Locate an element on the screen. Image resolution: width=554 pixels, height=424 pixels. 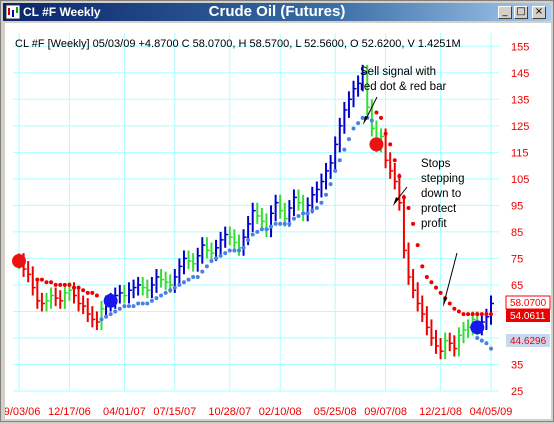
stop-price-label: 54.0611 is located at coordinates (528, 316).